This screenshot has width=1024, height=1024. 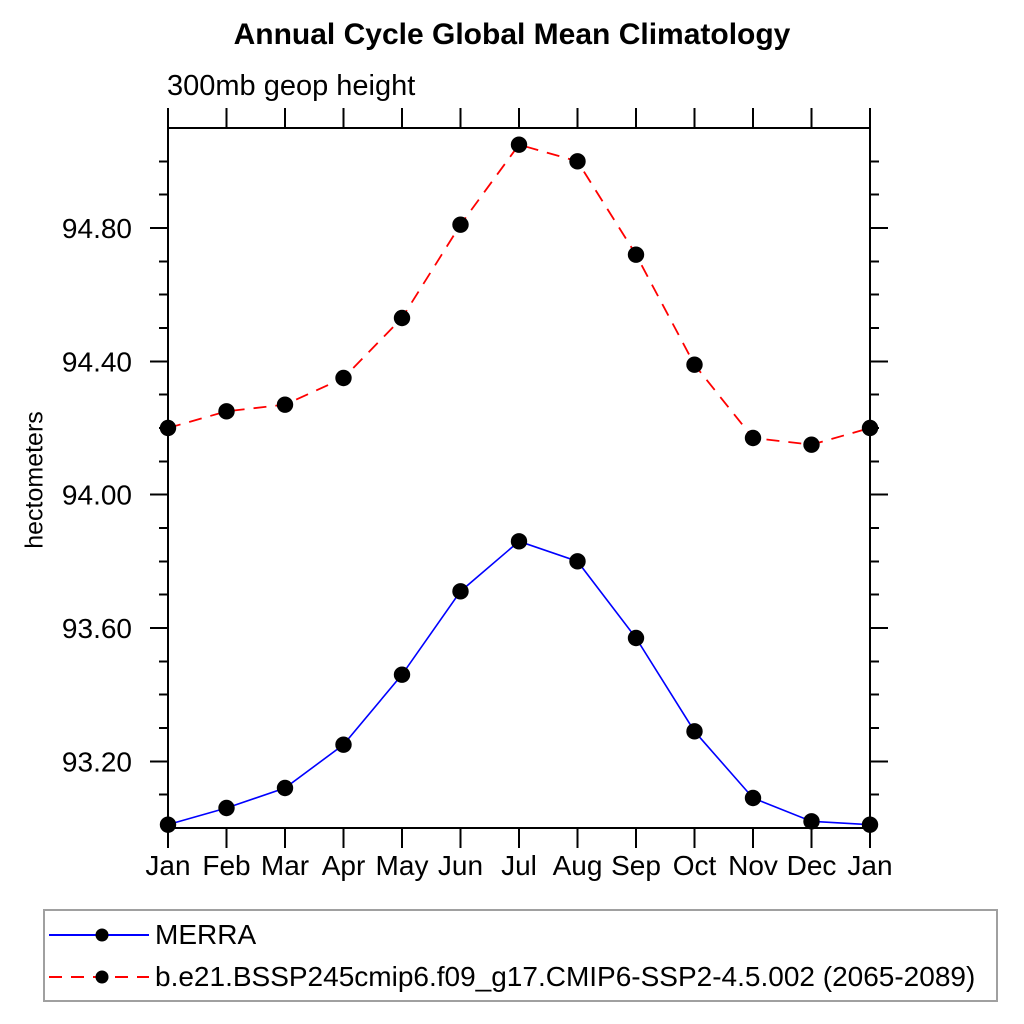 I want to click on y-tick-label: 94.00, so click(x=97, y=495).